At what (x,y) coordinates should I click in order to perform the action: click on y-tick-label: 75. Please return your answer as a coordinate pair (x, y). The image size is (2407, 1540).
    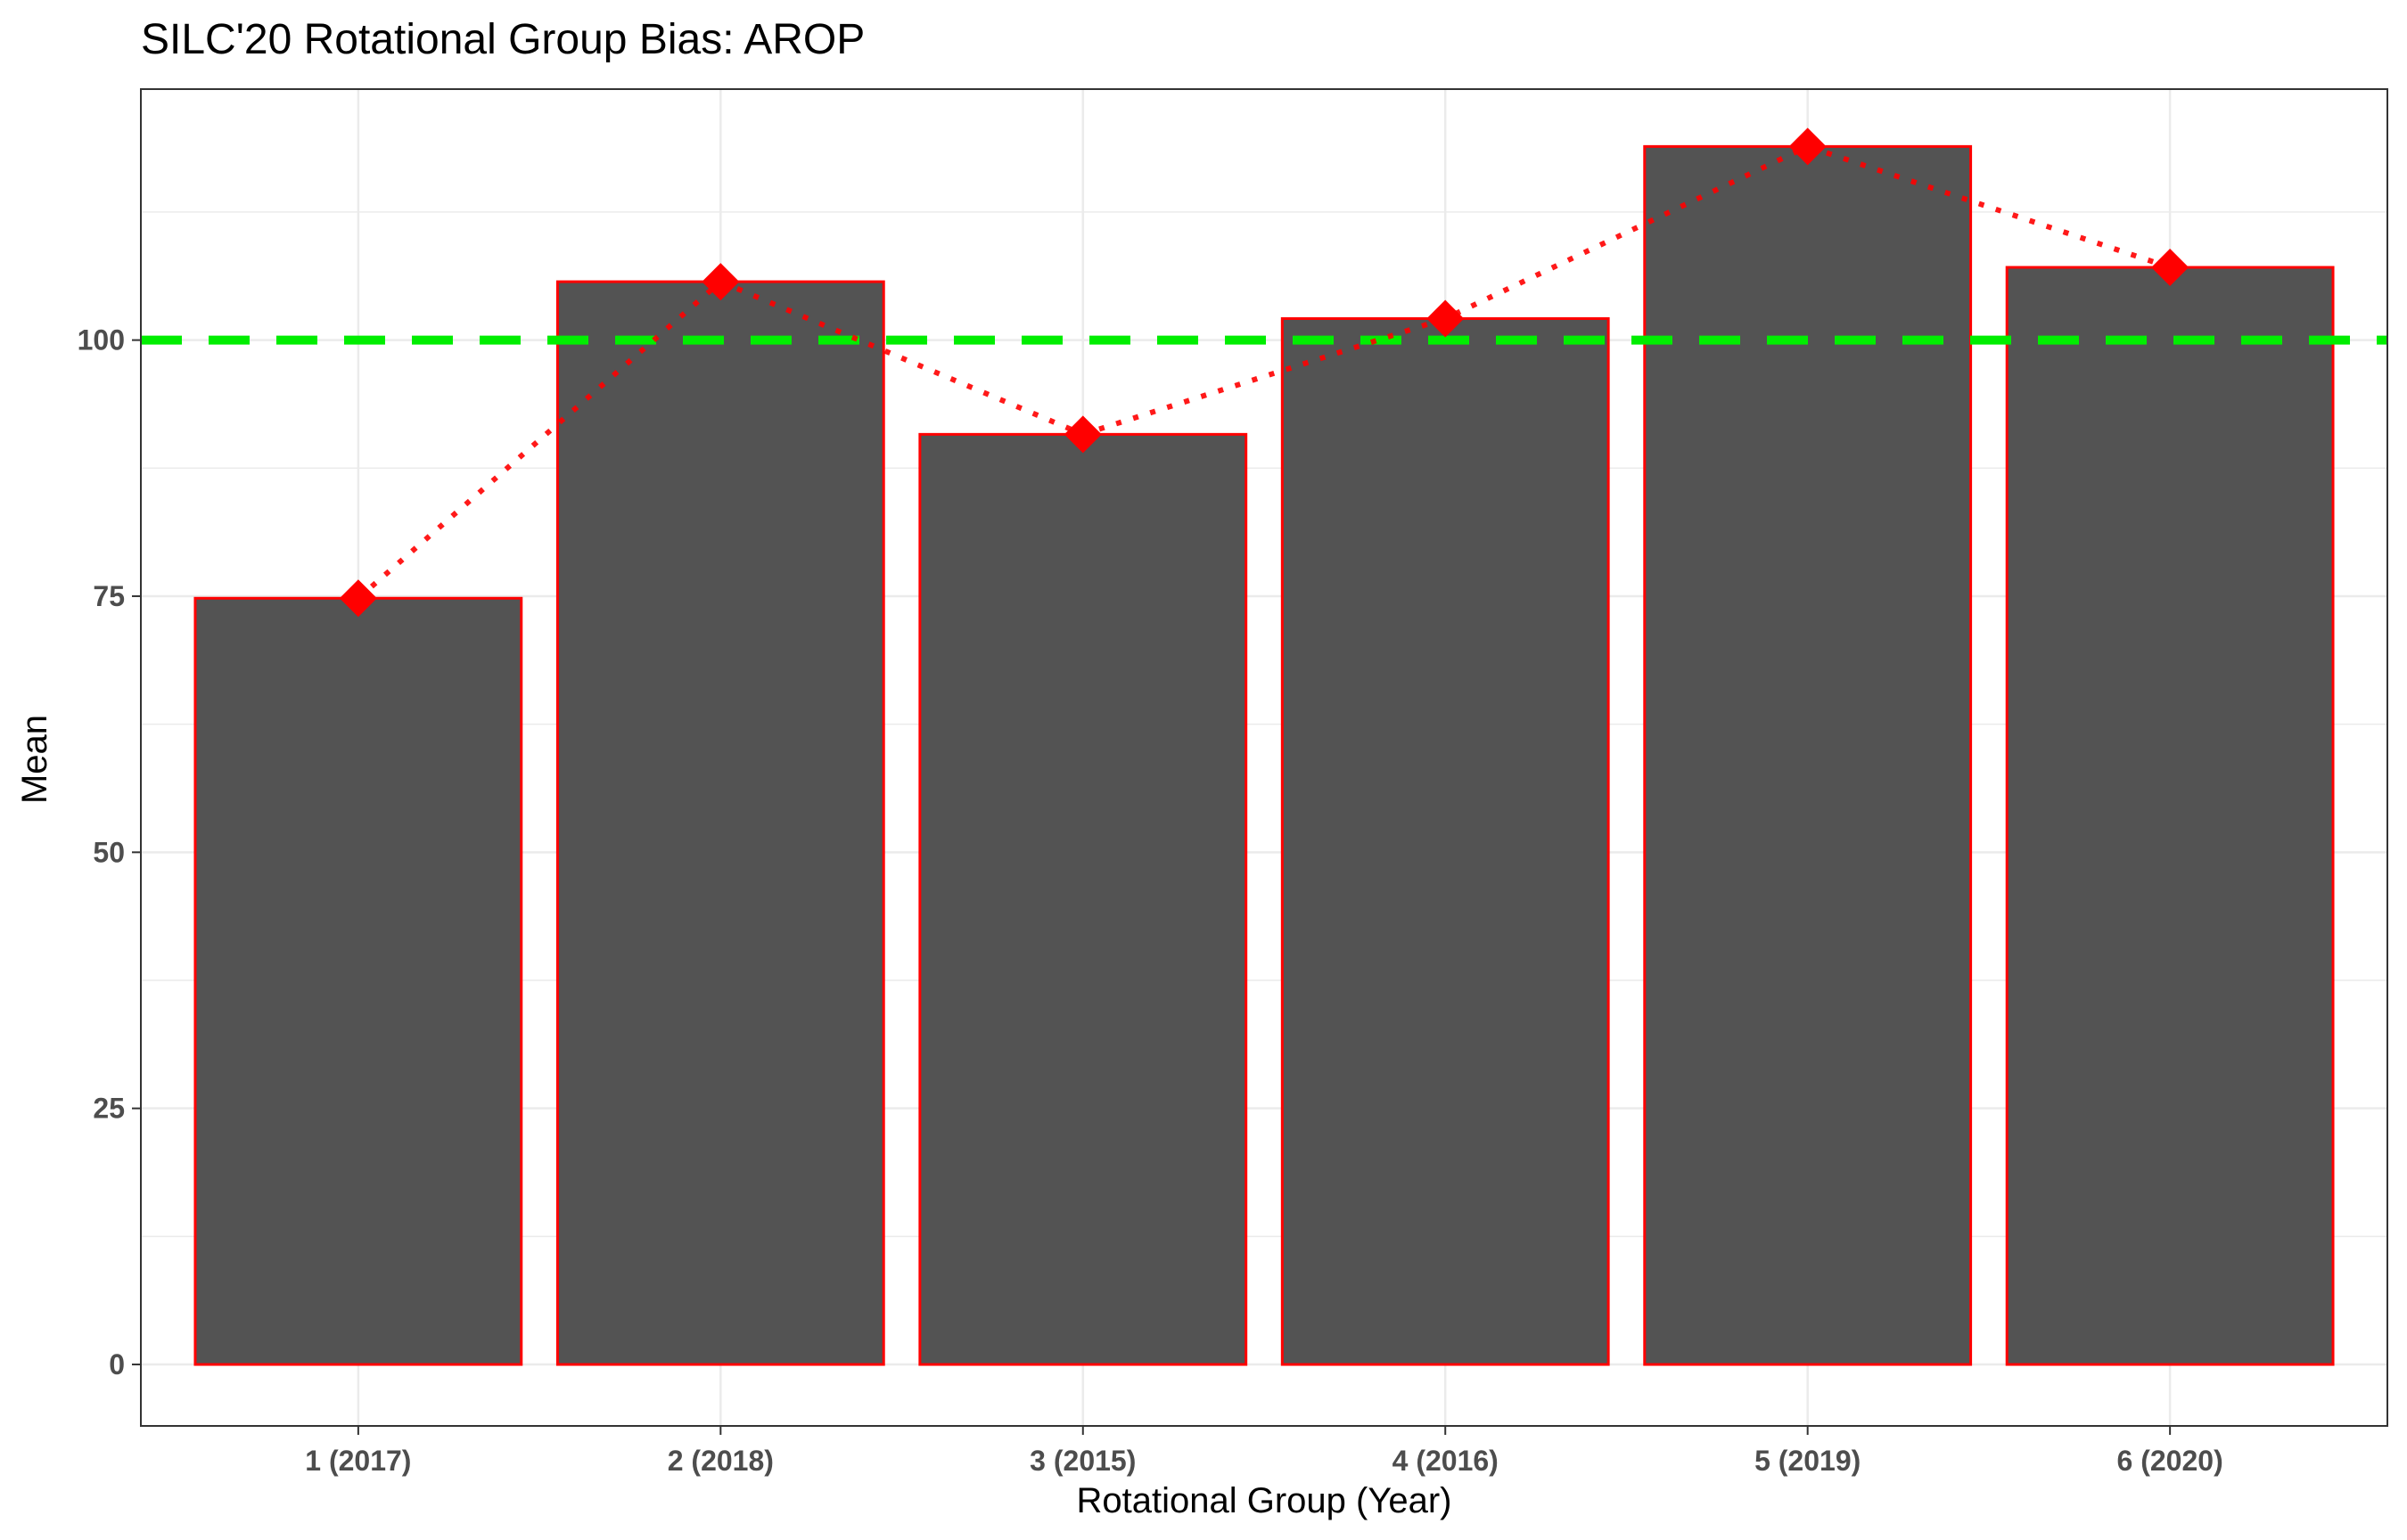
    Looking at the image, I should click on (109, 596).